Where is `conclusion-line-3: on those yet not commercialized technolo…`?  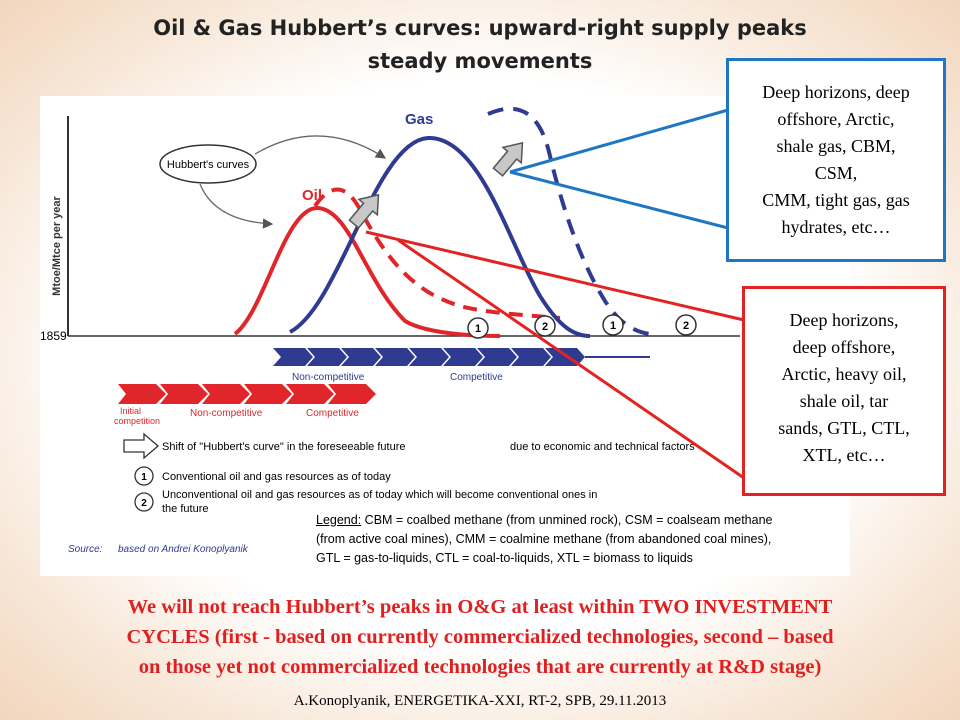
conclusion-line-3: on those yet not commercialized technolo… is located at coordinates (480, 667).